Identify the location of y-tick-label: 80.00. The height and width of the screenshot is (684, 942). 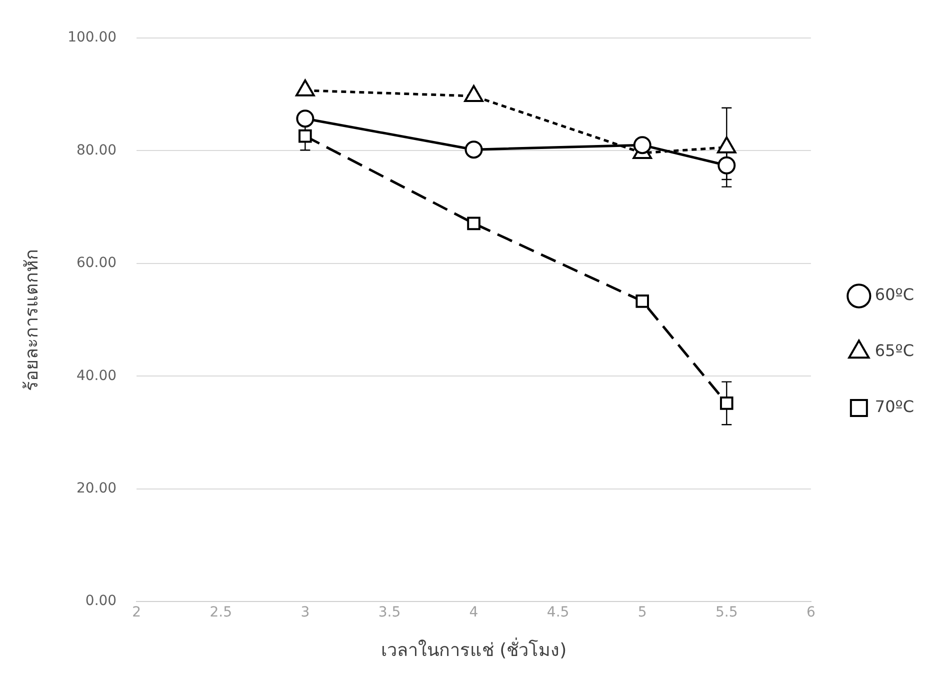
(96, 150).